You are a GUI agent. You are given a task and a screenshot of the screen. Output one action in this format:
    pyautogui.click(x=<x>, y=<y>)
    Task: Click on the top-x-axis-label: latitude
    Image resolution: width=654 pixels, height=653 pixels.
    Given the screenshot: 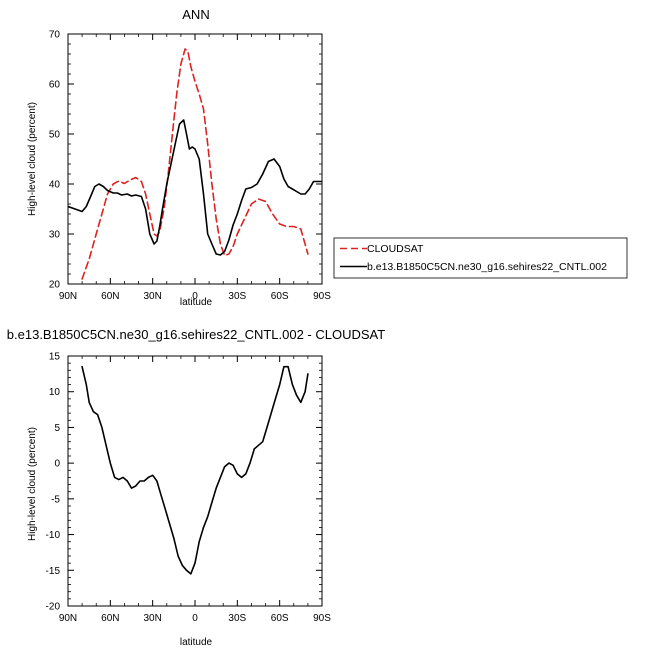 What is the action you would take?
    pyautogui.click(x=196, y=302)
    